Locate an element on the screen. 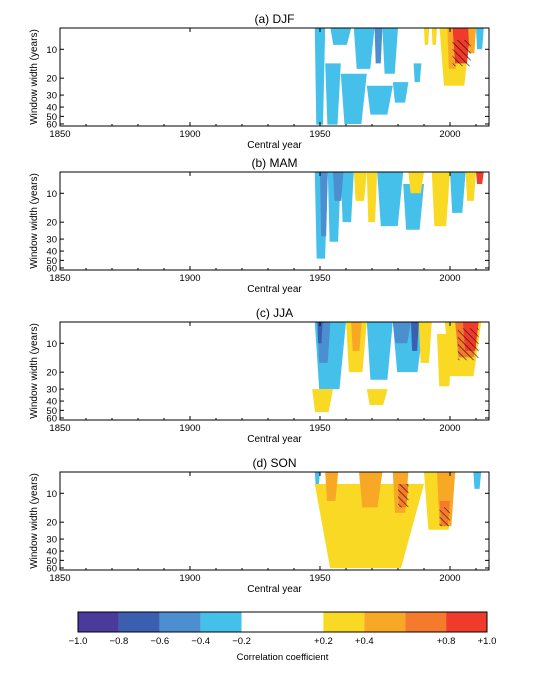 The image size is (533, 673). colorbar-frame is located at coordinates (282, 622).